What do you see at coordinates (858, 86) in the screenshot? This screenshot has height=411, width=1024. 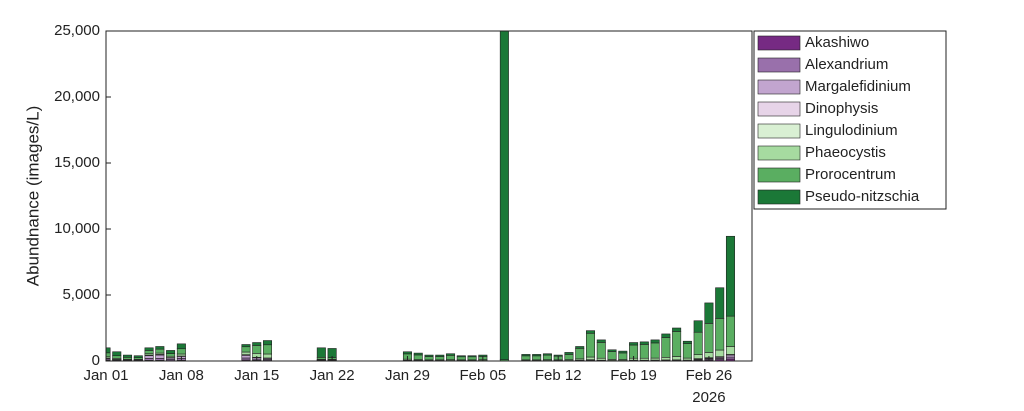 I see `legend-label: Margalefidinium` at bounding box center [858, 86].